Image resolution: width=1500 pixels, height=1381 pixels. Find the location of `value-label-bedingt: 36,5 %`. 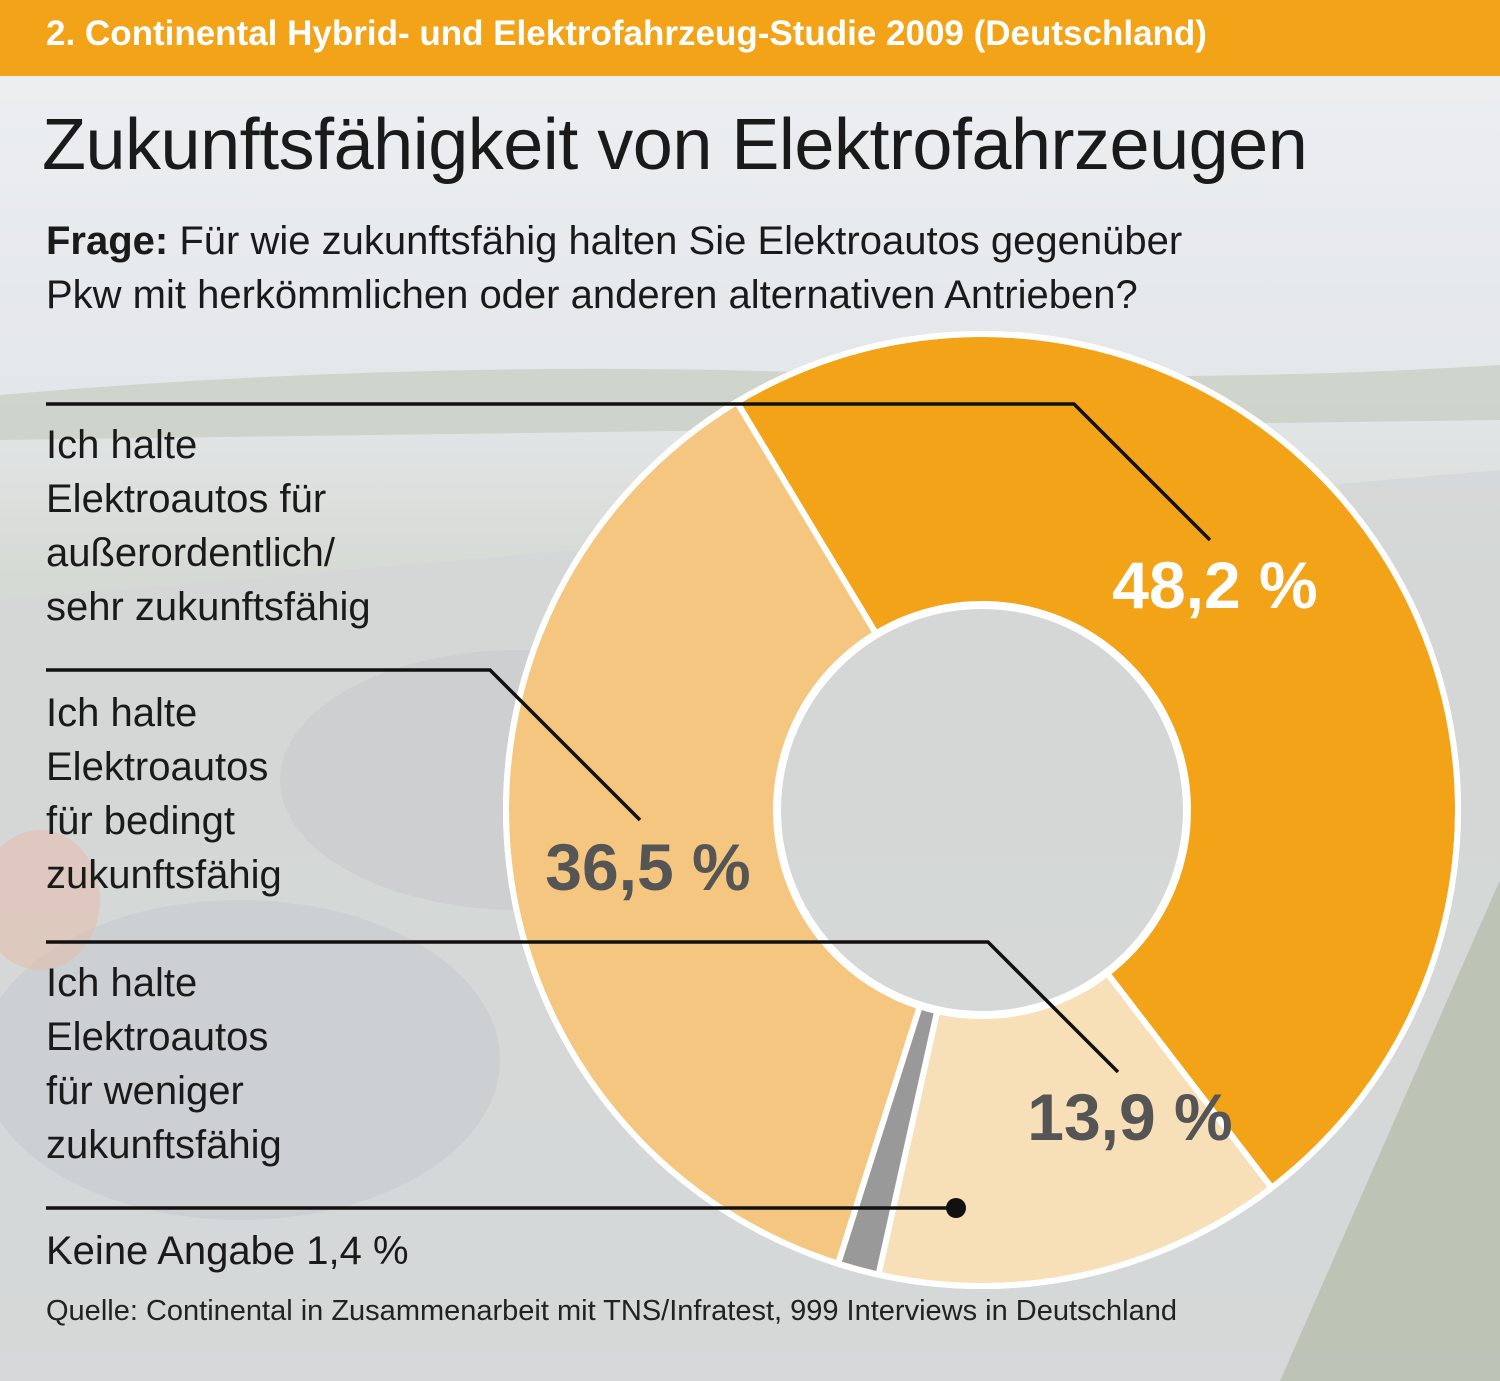

value-label-bedingt: 36,5 % is located at coordinates (647, 867).